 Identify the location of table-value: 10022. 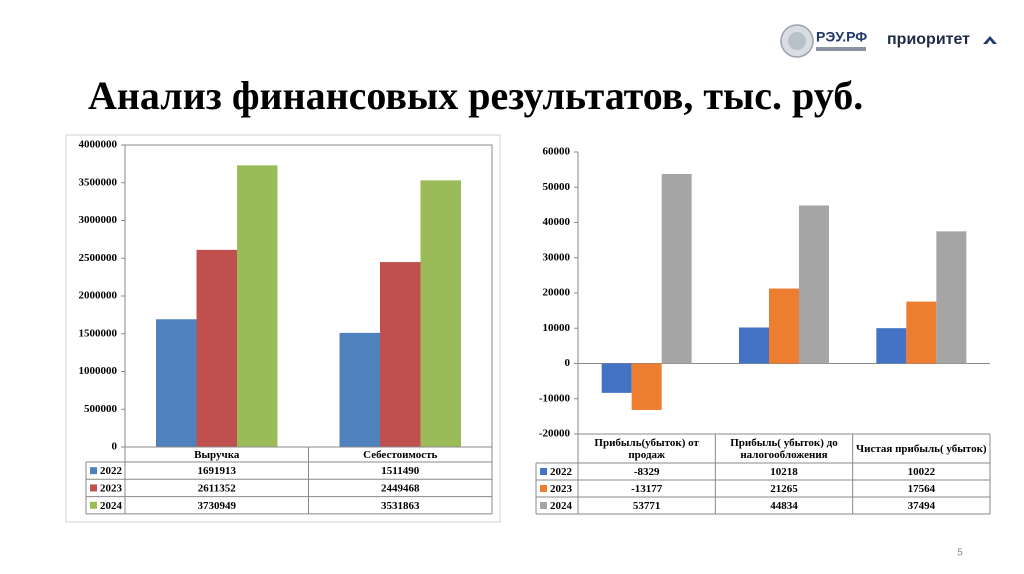
(922, 472).